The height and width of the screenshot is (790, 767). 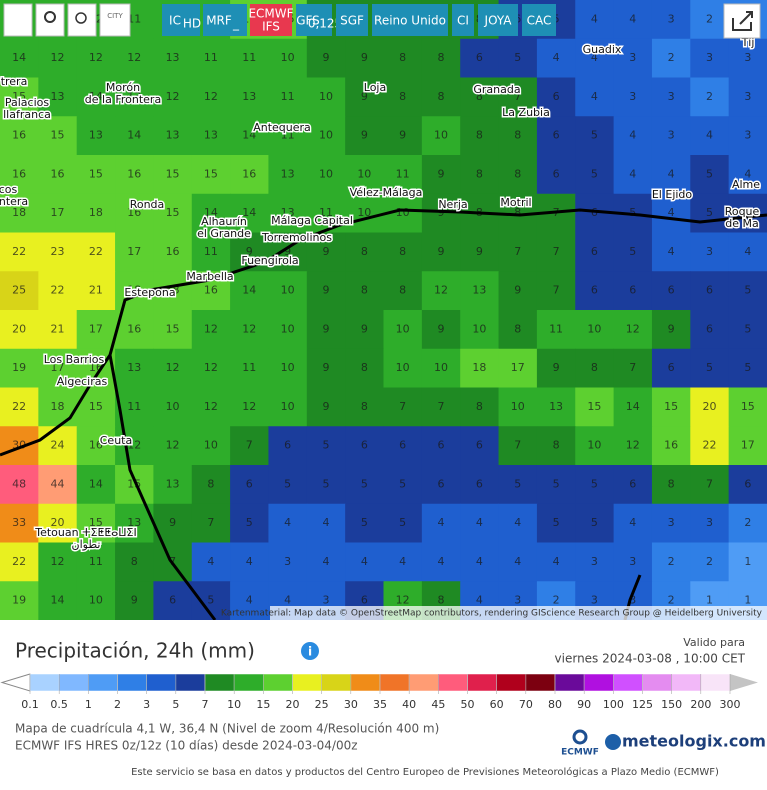 I want to click on place-label: Palacios, so click(x=27, y=102).